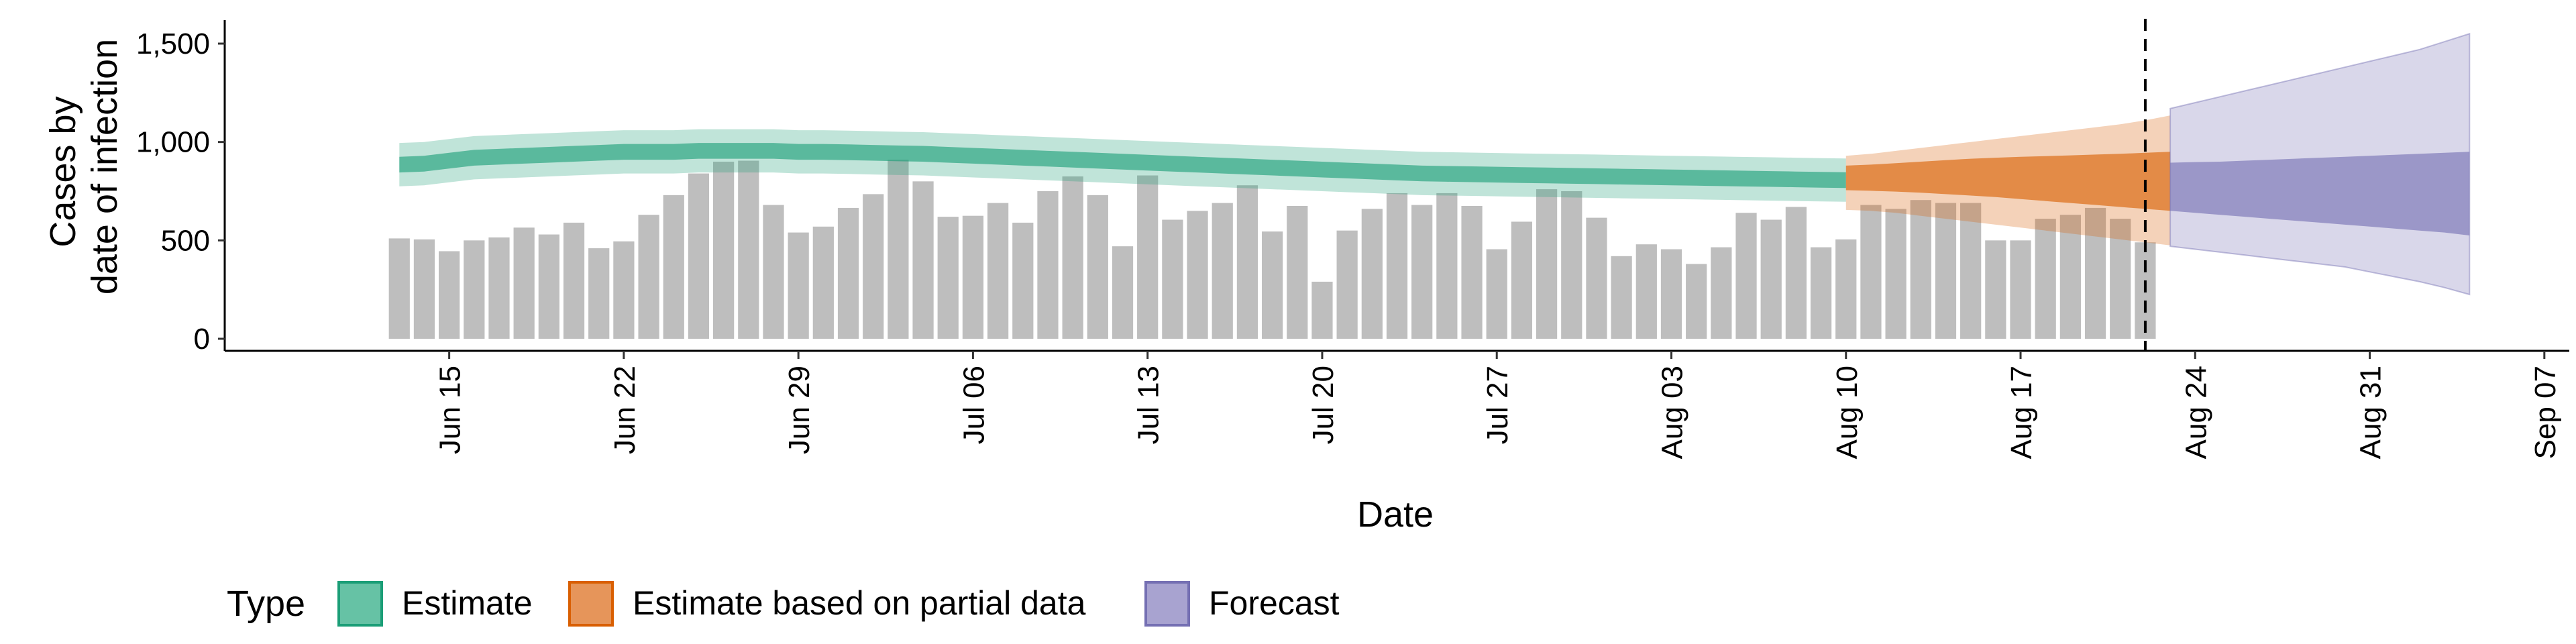 This screenshot has width=2576, height=644. Describe the element at coordinates (1122, 166) in the screenshot. I see `estimate-inner-band` at that location.